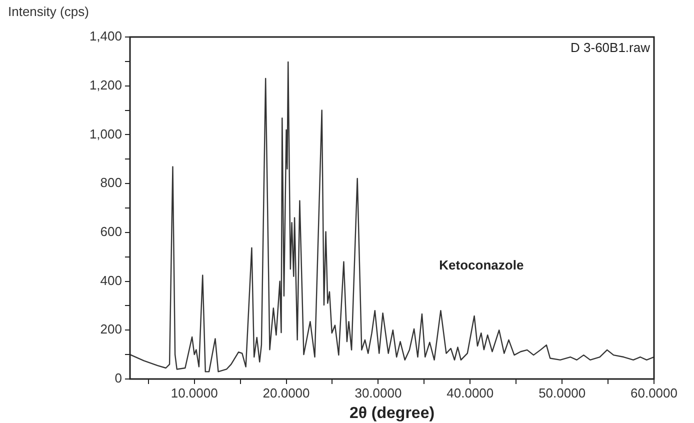 The height and width of the screenshot is (423, 694). What do you see at coordinates (470, 392) in the screenshot?
I see `x-tick-label: 40.0000` at bounding box center [470, 392].